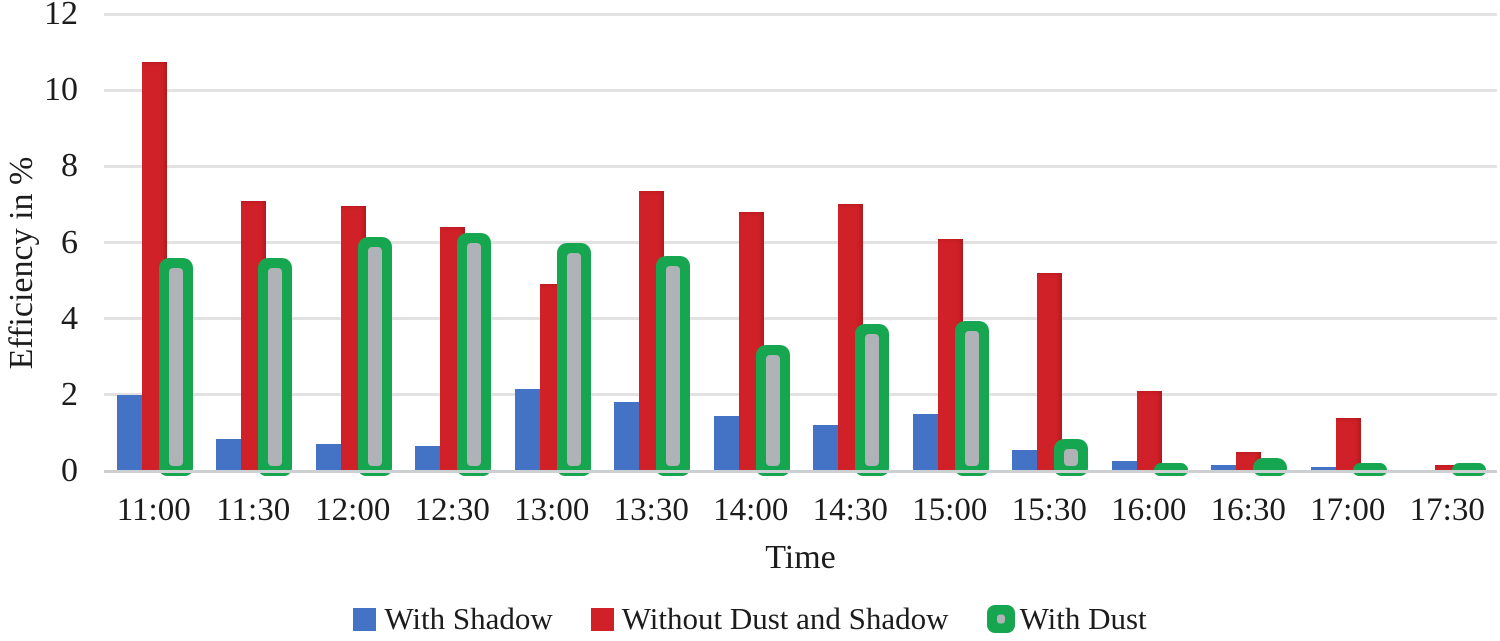  I want to click on legend-item-with-dust: With Dust, so click(1066, 619).